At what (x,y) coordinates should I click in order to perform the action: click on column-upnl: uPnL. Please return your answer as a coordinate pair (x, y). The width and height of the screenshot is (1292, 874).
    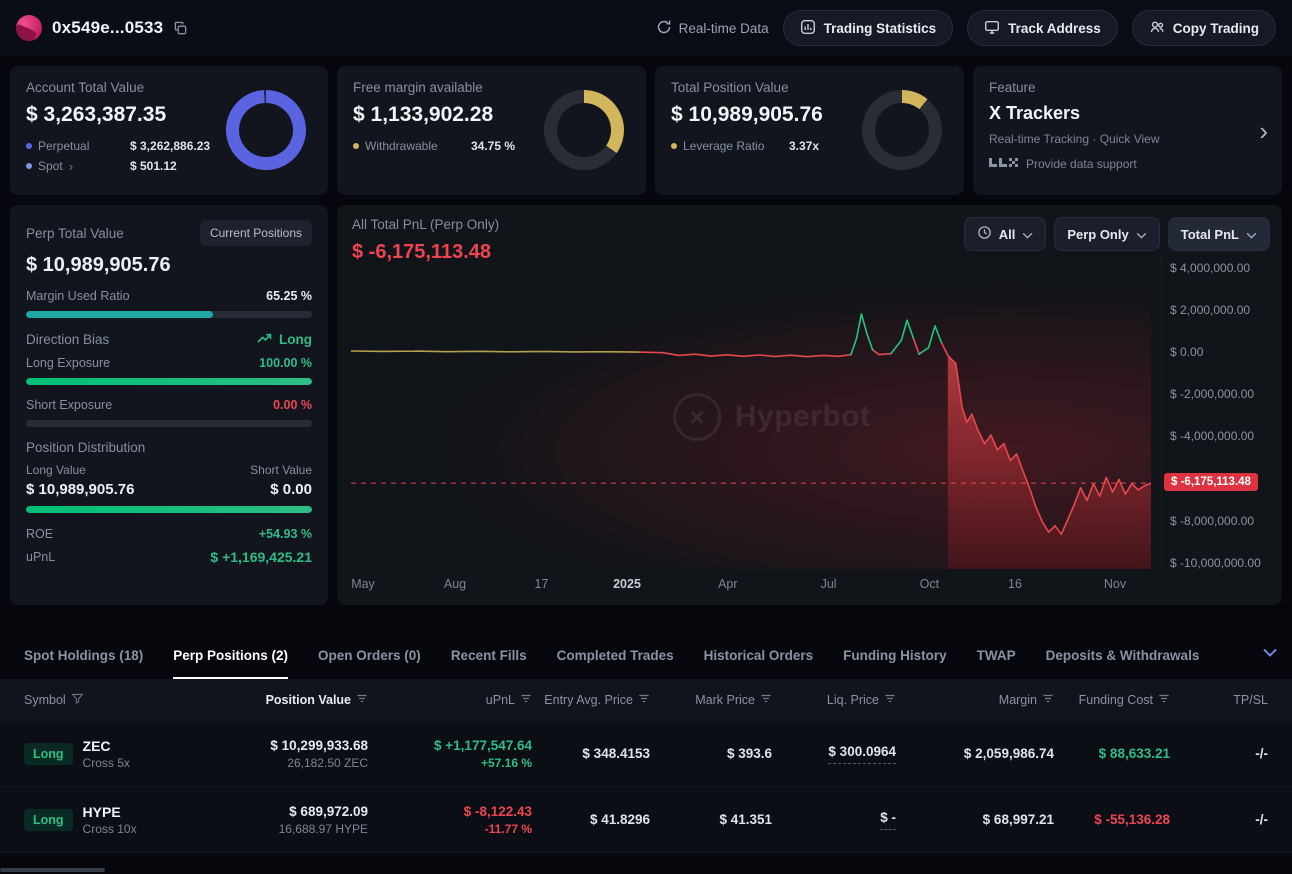
    Looking at the image, I should click on (450, 700).